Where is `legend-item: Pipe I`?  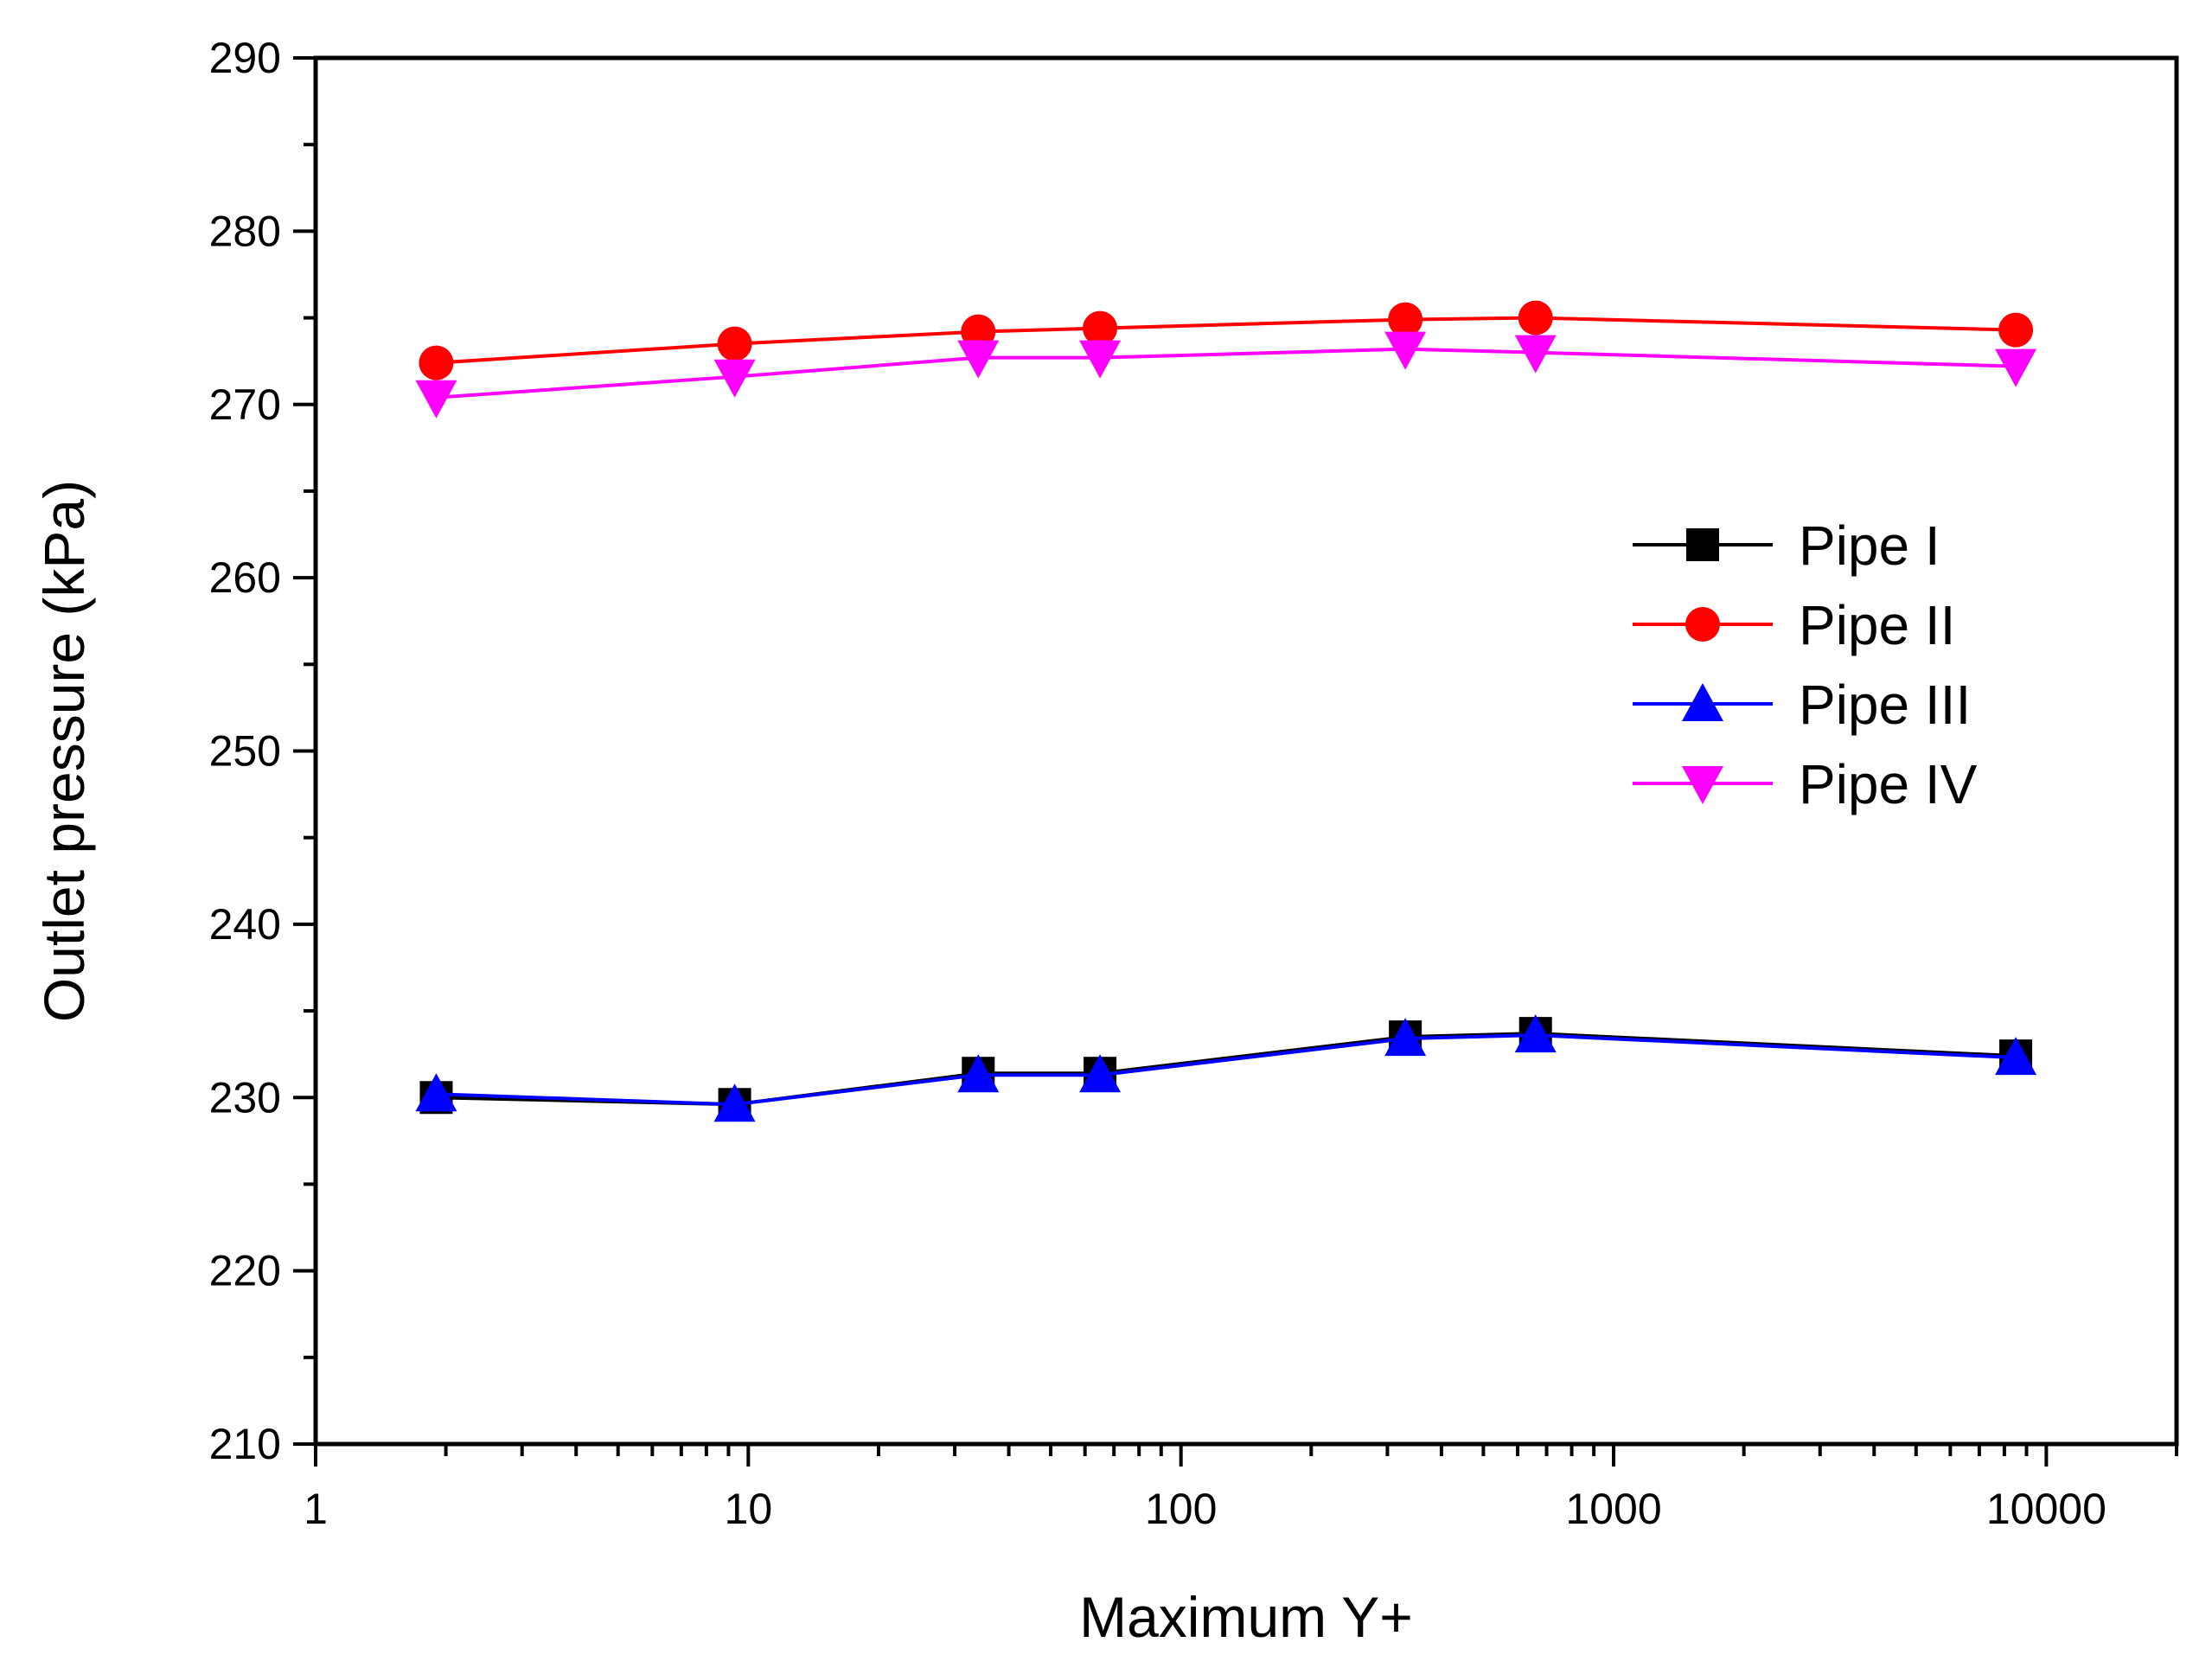 legend-item: Pipe I is located at coordinates (1786, 545).